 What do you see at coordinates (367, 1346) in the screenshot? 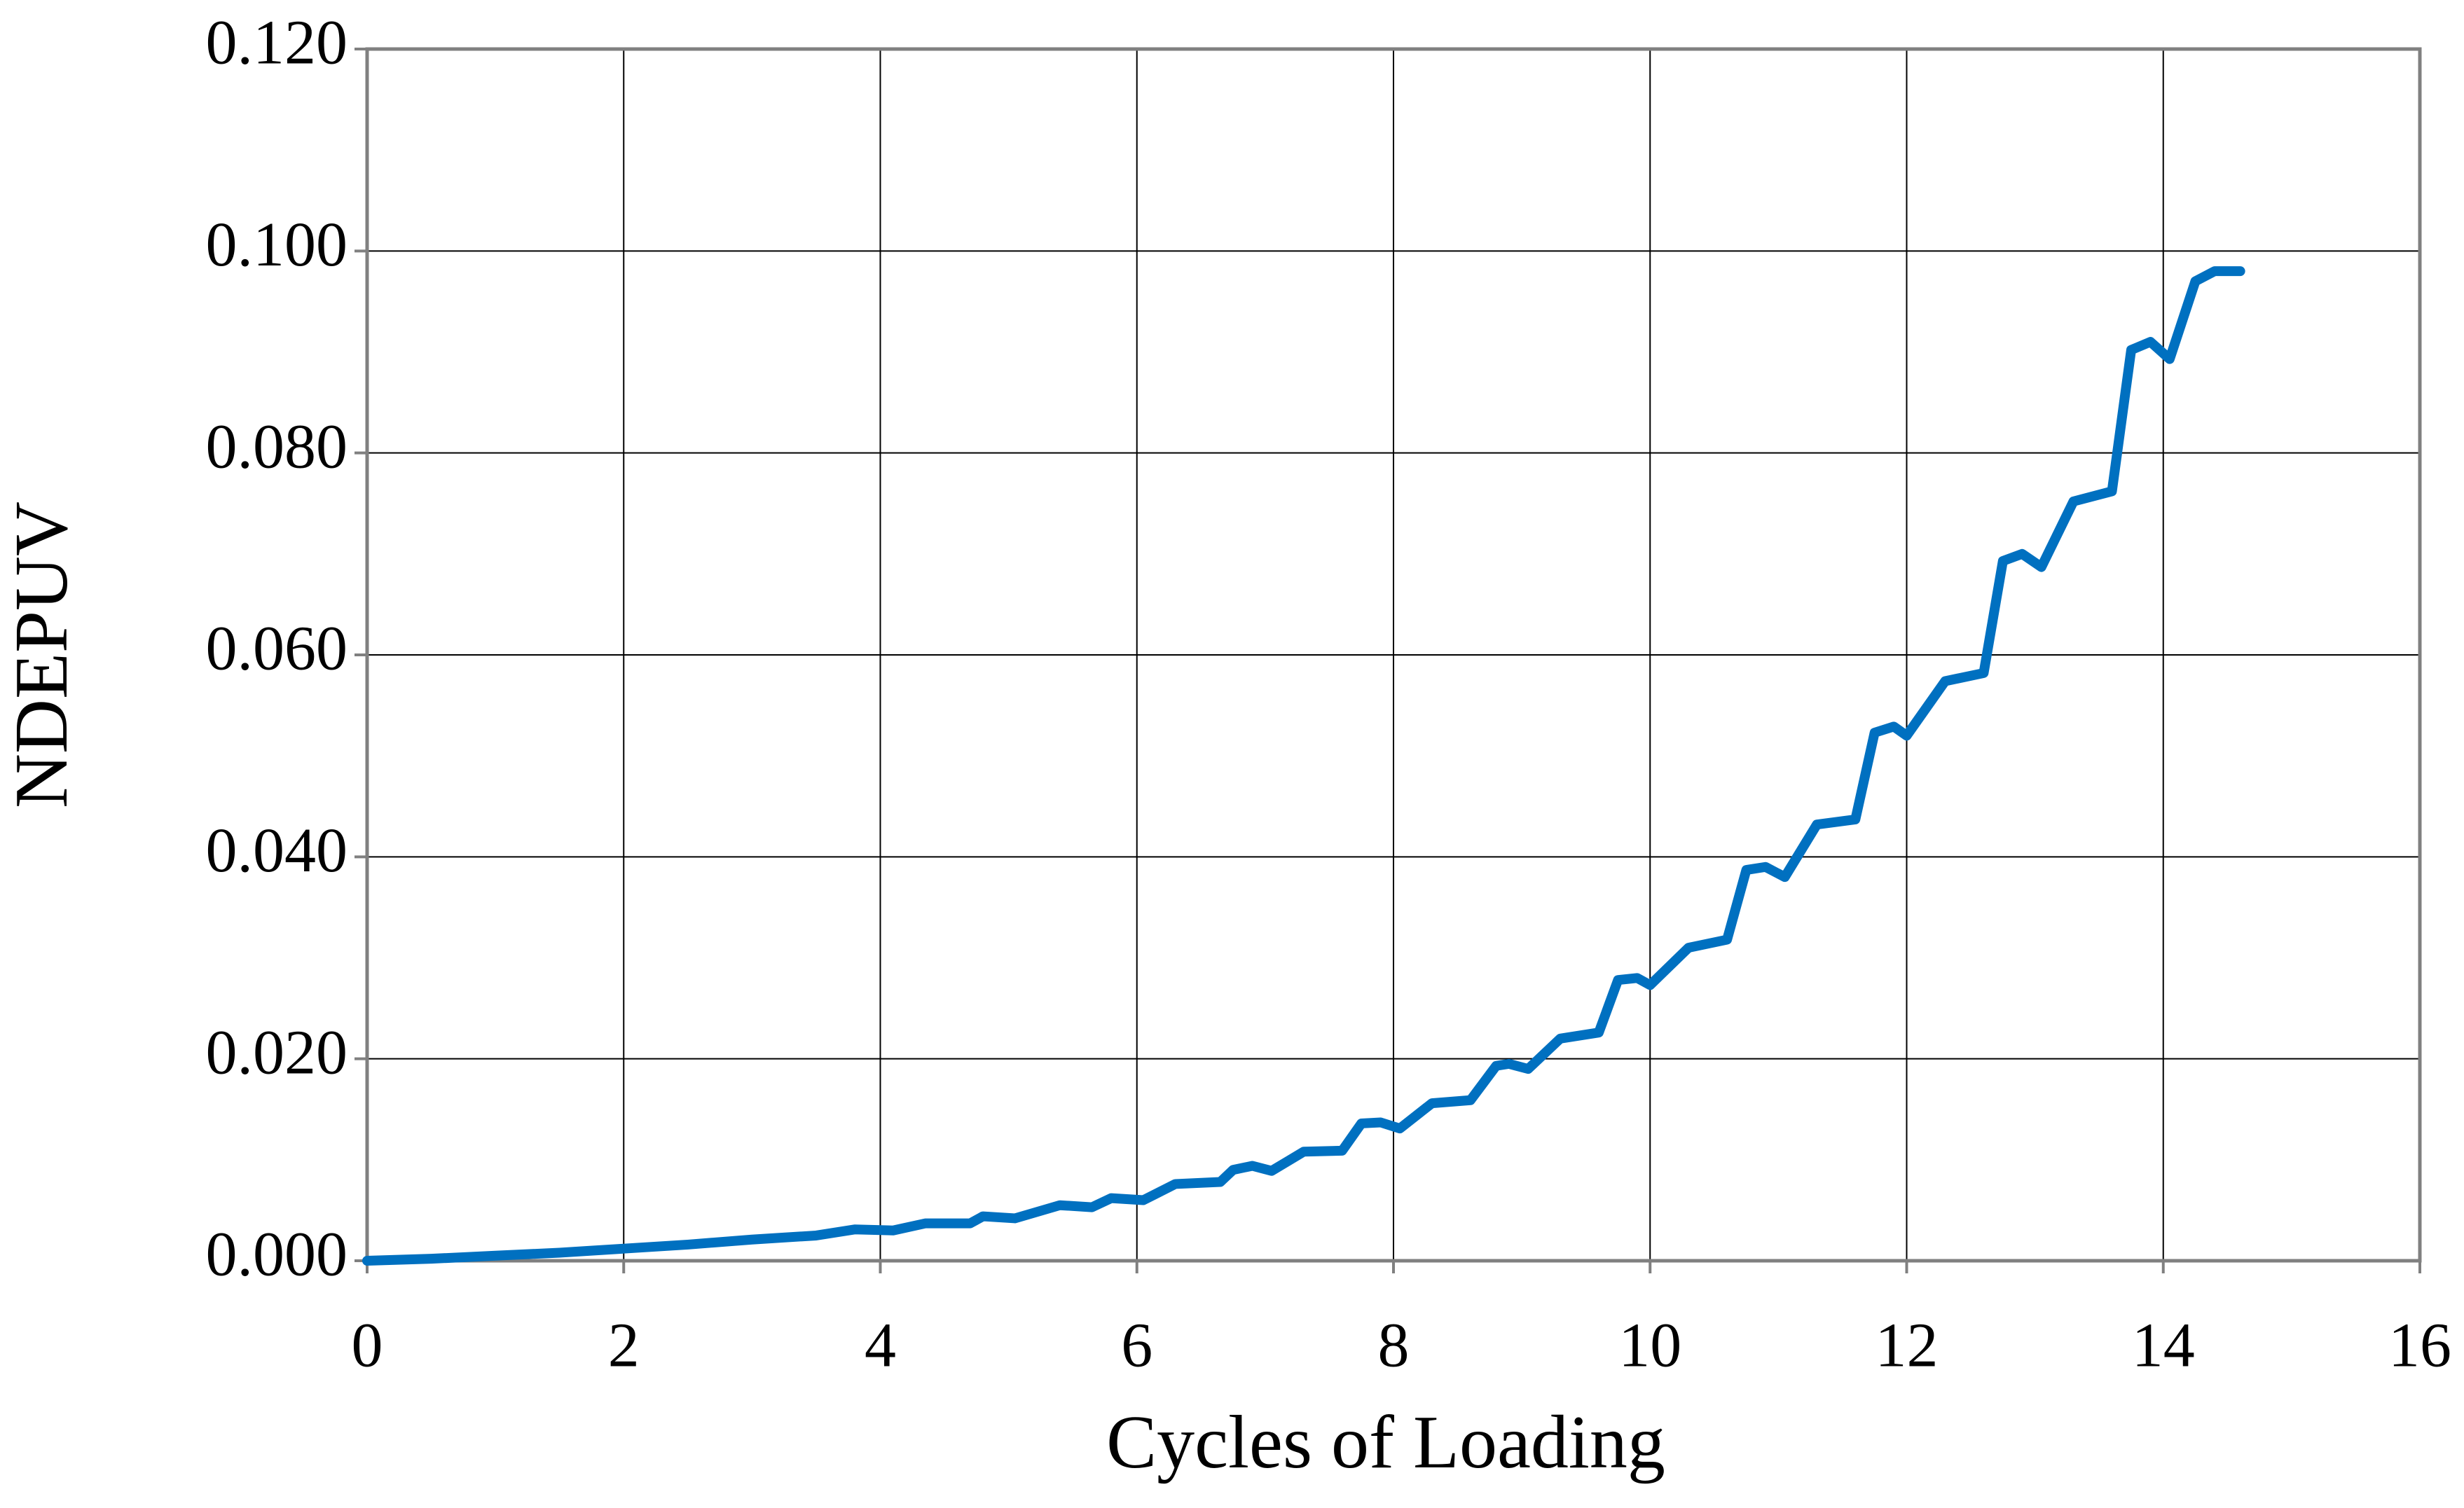
I see `x-tick-label: 0` at bounding box center [367, 1346].